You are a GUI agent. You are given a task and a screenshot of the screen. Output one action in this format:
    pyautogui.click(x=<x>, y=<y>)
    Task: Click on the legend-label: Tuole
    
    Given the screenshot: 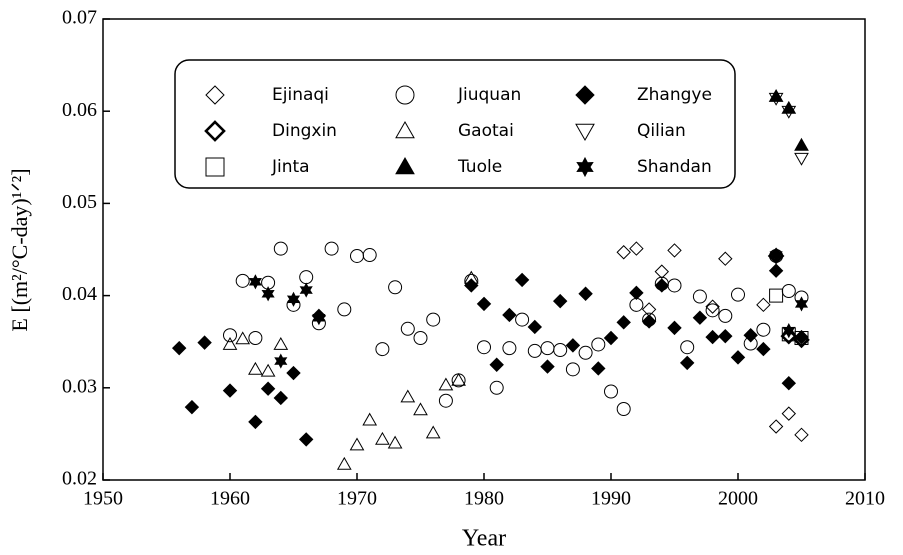 What is the action you would take?
    pyautogui.click(x=479, y=167)
    